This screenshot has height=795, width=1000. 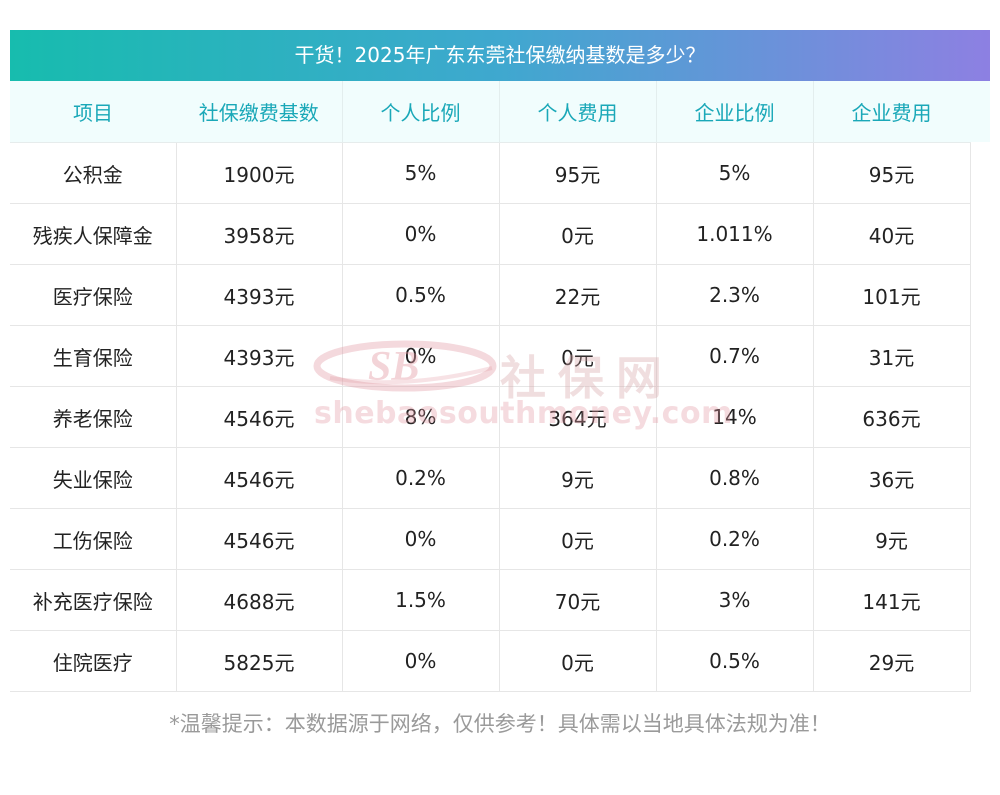 I want to click on header-personal-rate: 个人比例, so click(x=421, y=112).